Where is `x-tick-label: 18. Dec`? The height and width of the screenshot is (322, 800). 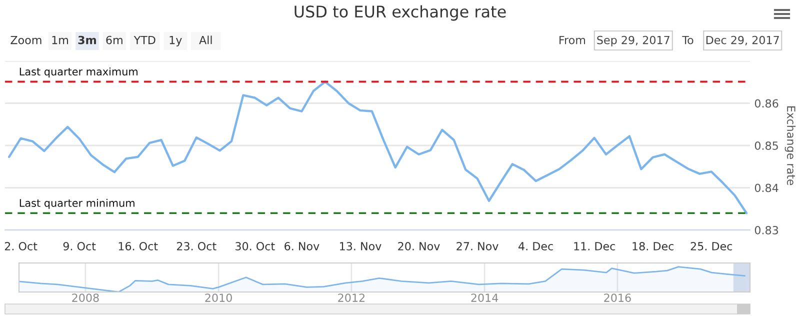 x-tick-label: 18. Dec is located at coordinates (653, 246).